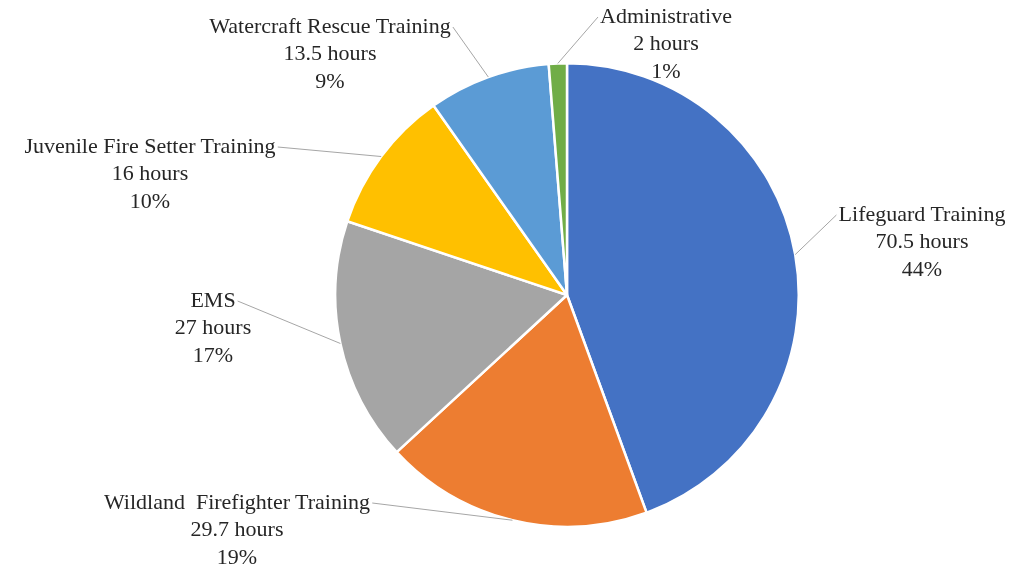  I want to click on slice-label: Watercraft Rescue Training, so click(330, 25).